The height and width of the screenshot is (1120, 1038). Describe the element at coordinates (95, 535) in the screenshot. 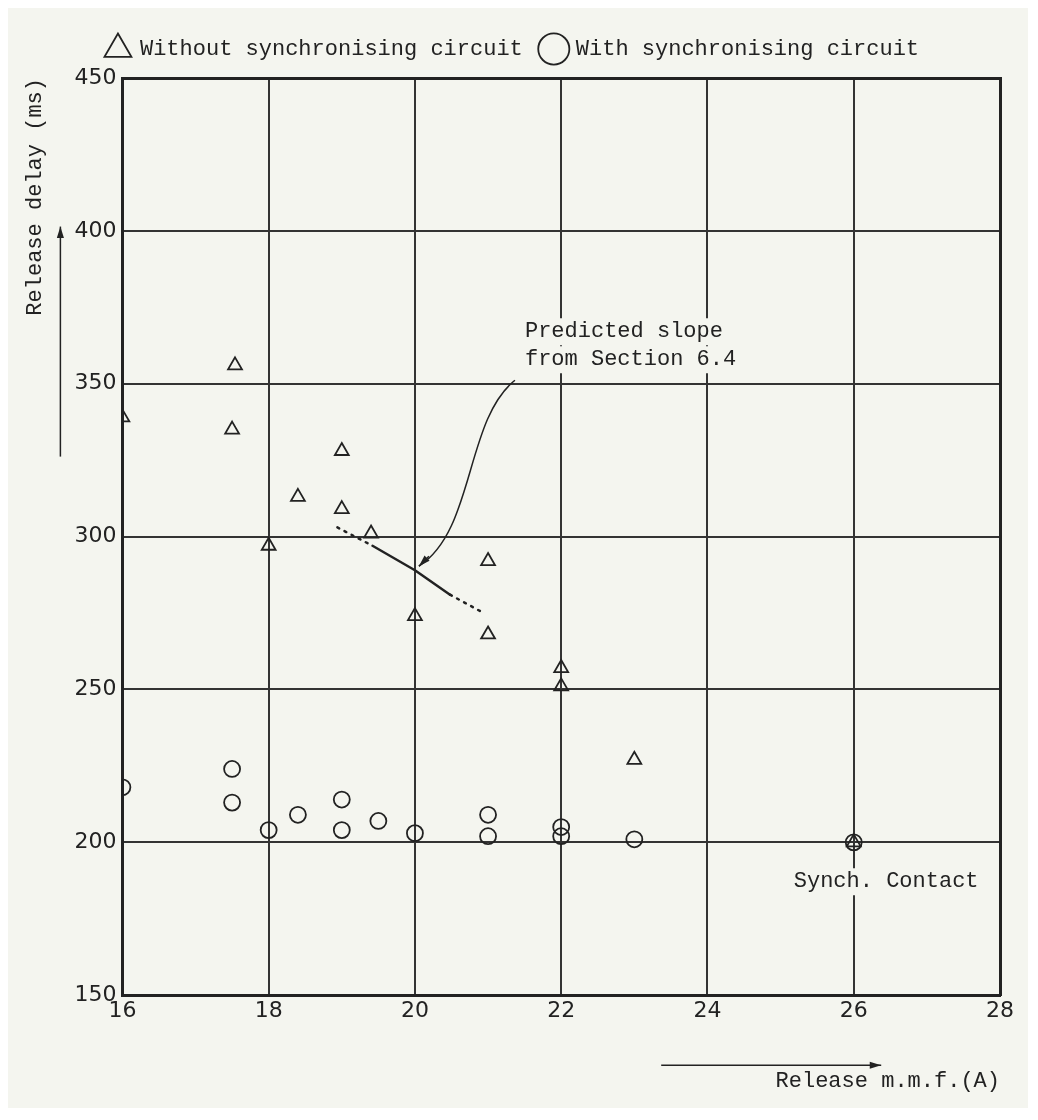

I see `y-tick-label: 300` at that location.